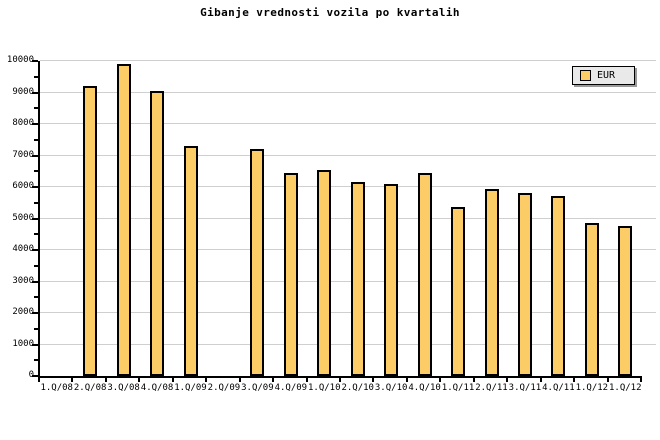 The height and width of the screenshot is (440, 660). I want to click on x-axis-label: 3.Q/08, so click(123, 388).